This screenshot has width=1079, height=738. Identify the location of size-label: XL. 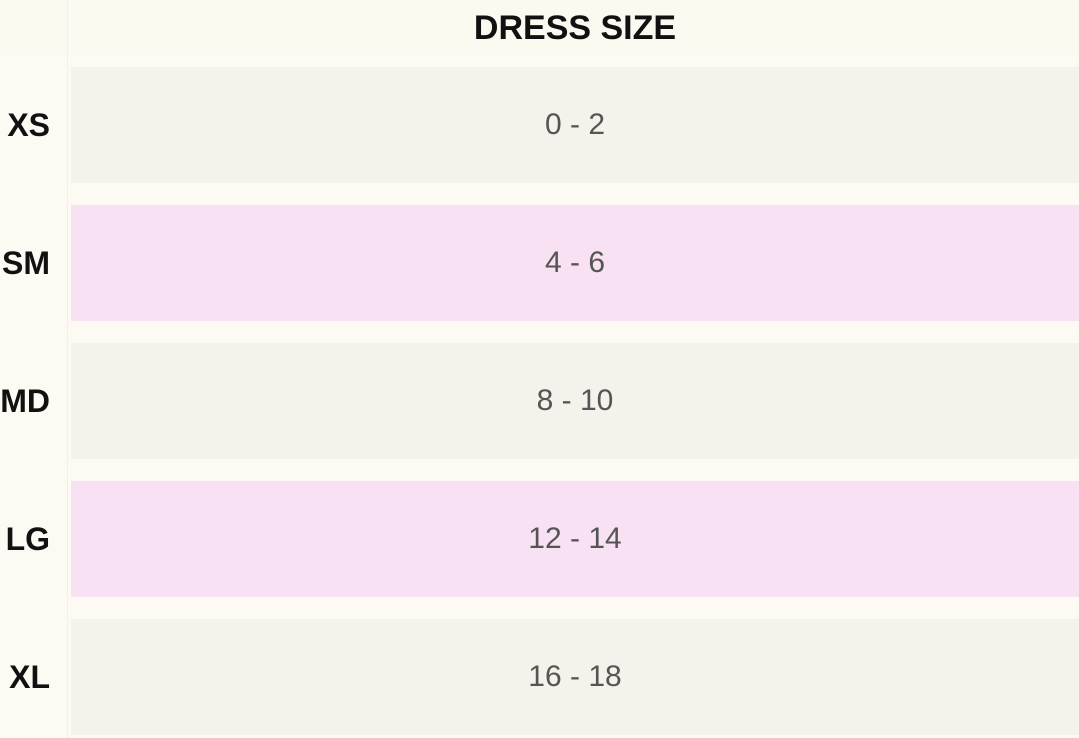
(29, 676).